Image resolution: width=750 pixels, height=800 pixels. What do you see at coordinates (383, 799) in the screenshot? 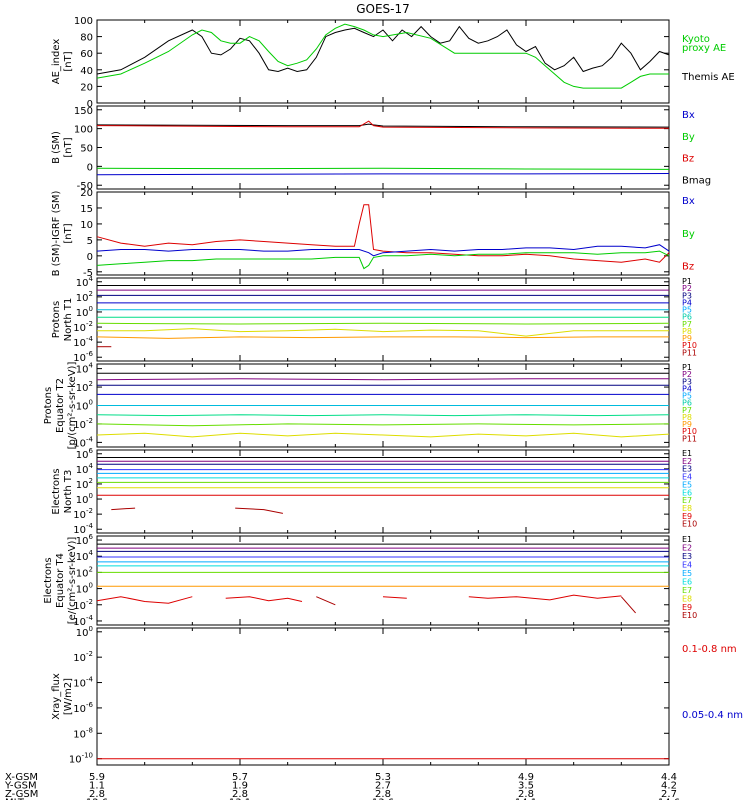
I see `x-tick-label: 13.6` at bounding box center [383, 799].